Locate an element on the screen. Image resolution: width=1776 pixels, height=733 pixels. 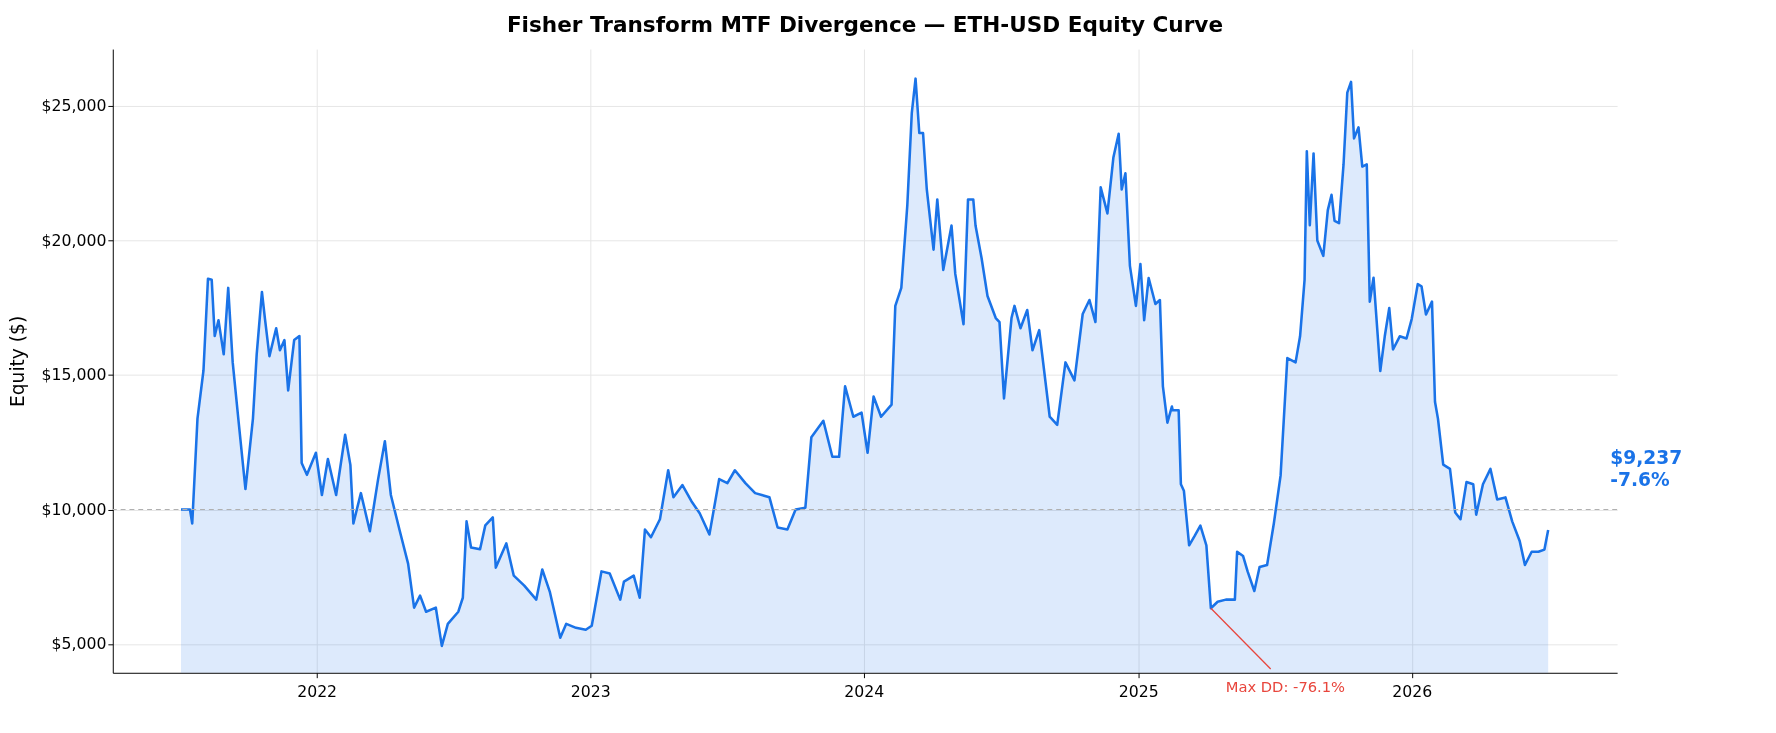
x-tick-label: 2026 is located at coordinates (1412, 691).